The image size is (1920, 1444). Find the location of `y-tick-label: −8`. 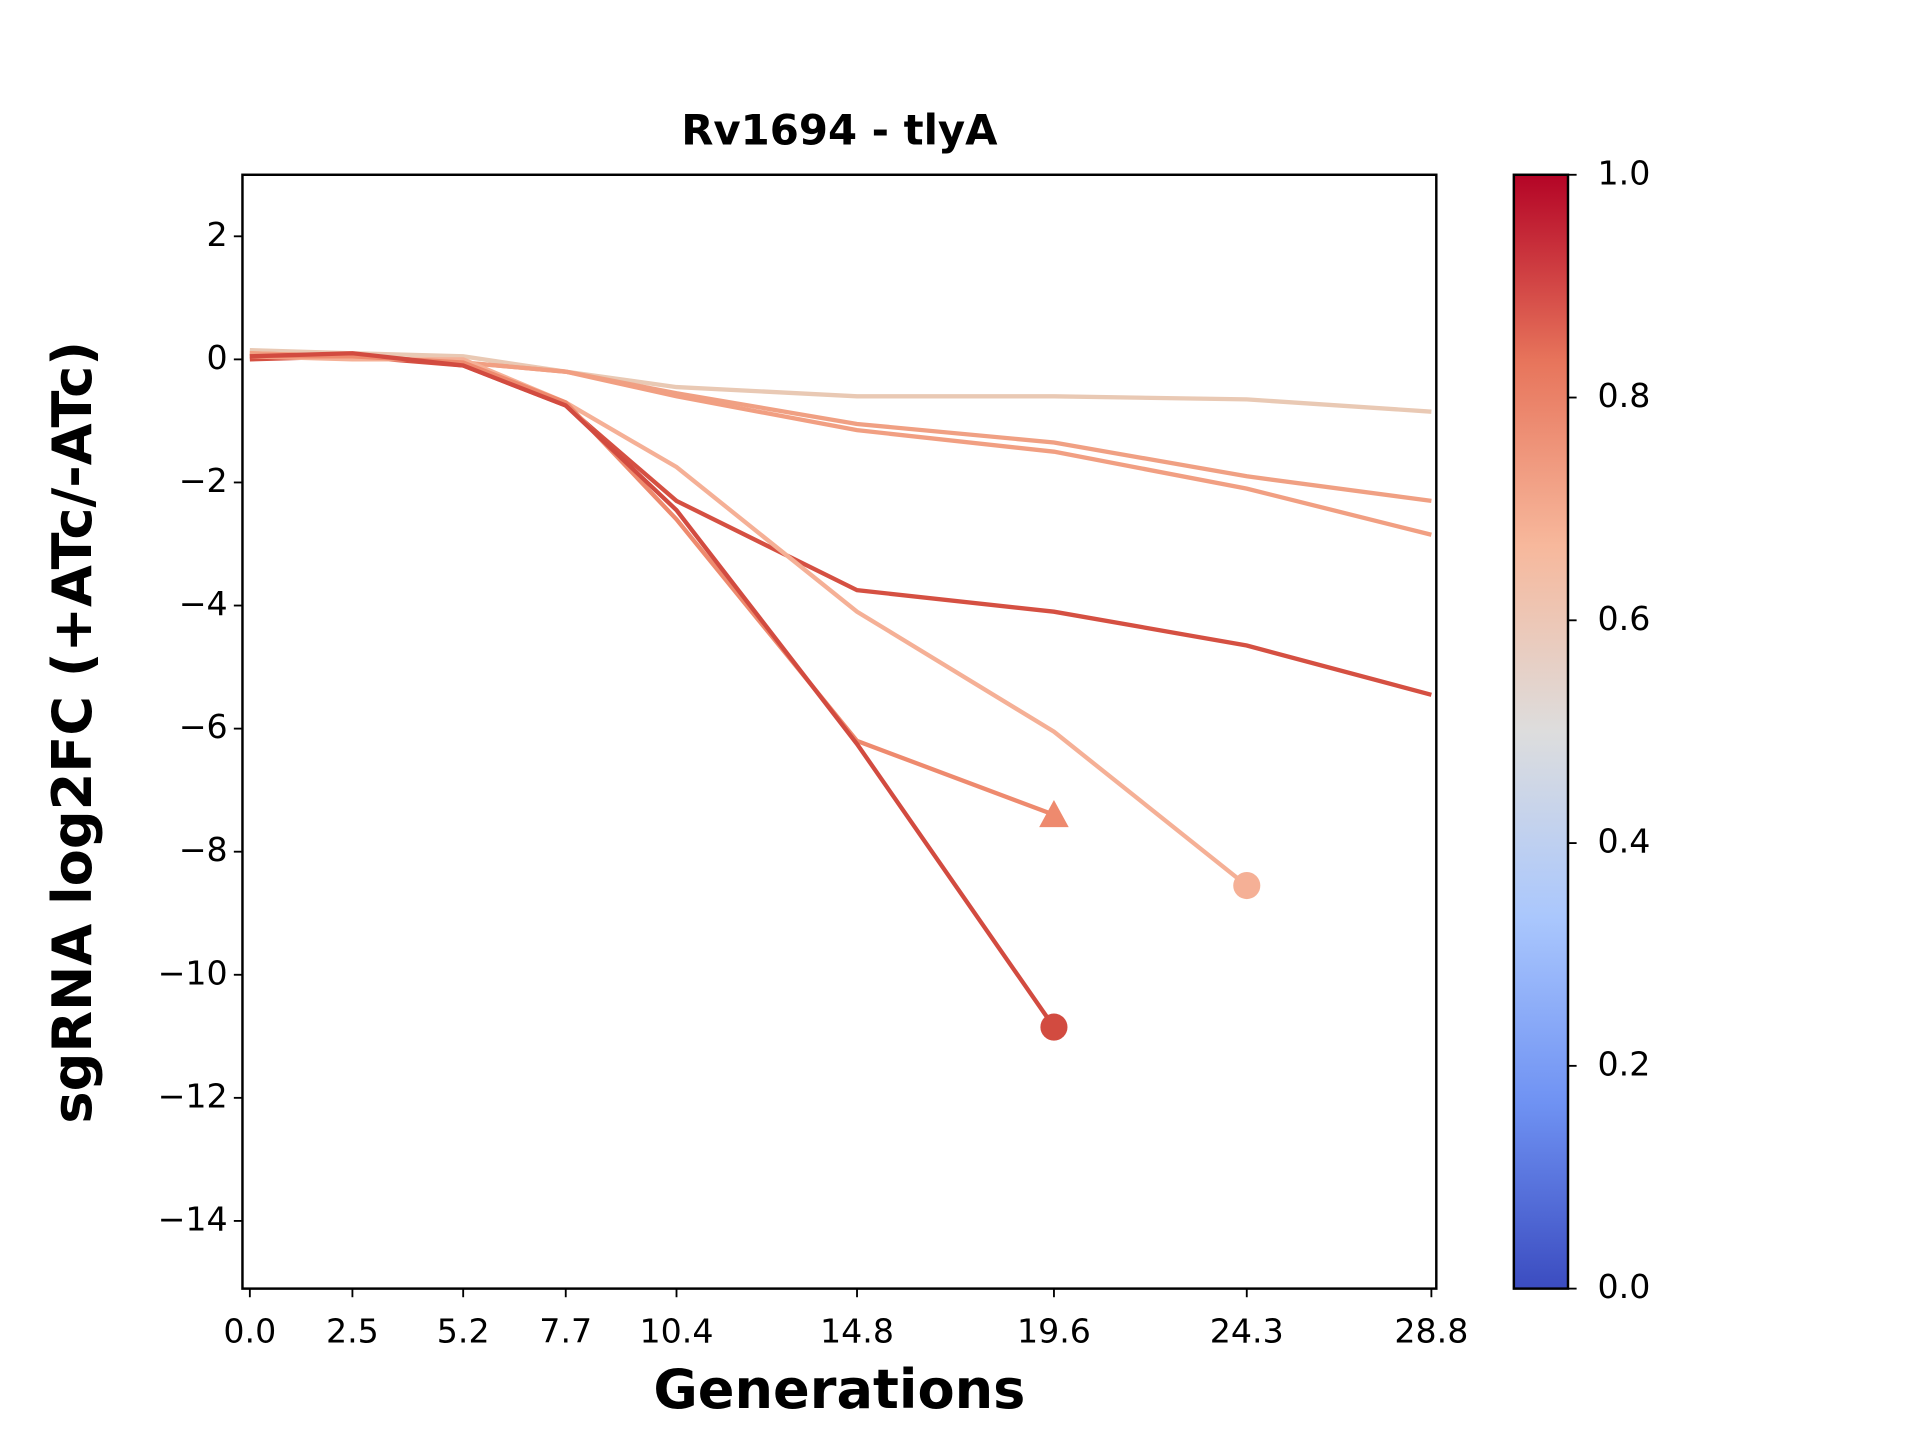

y-tick-label: −8 is located at coordinates (203, 849).